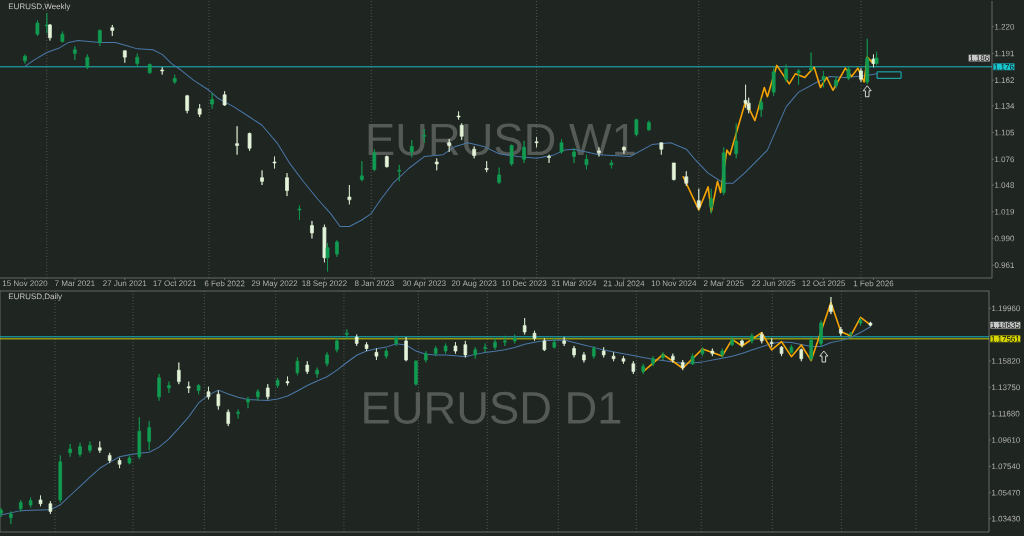 The image size is (1024, 536). I want to click on y-tick-label: 1.019, so click(1005, 211).